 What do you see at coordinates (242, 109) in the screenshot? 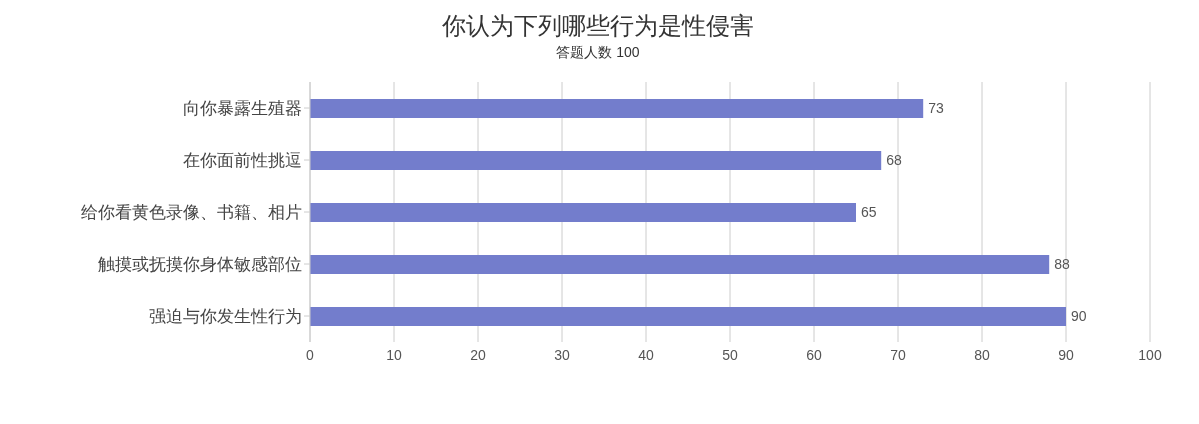
I see `y-tick-label: 向你暴露生殖器` at bounding box center [242, 109].